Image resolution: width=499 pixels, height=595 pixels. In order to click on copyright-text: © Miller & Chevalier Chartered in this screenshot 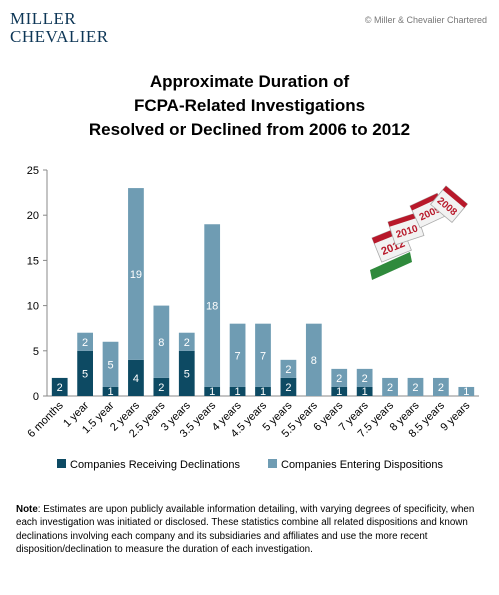, I will do `click(425, 20)`.